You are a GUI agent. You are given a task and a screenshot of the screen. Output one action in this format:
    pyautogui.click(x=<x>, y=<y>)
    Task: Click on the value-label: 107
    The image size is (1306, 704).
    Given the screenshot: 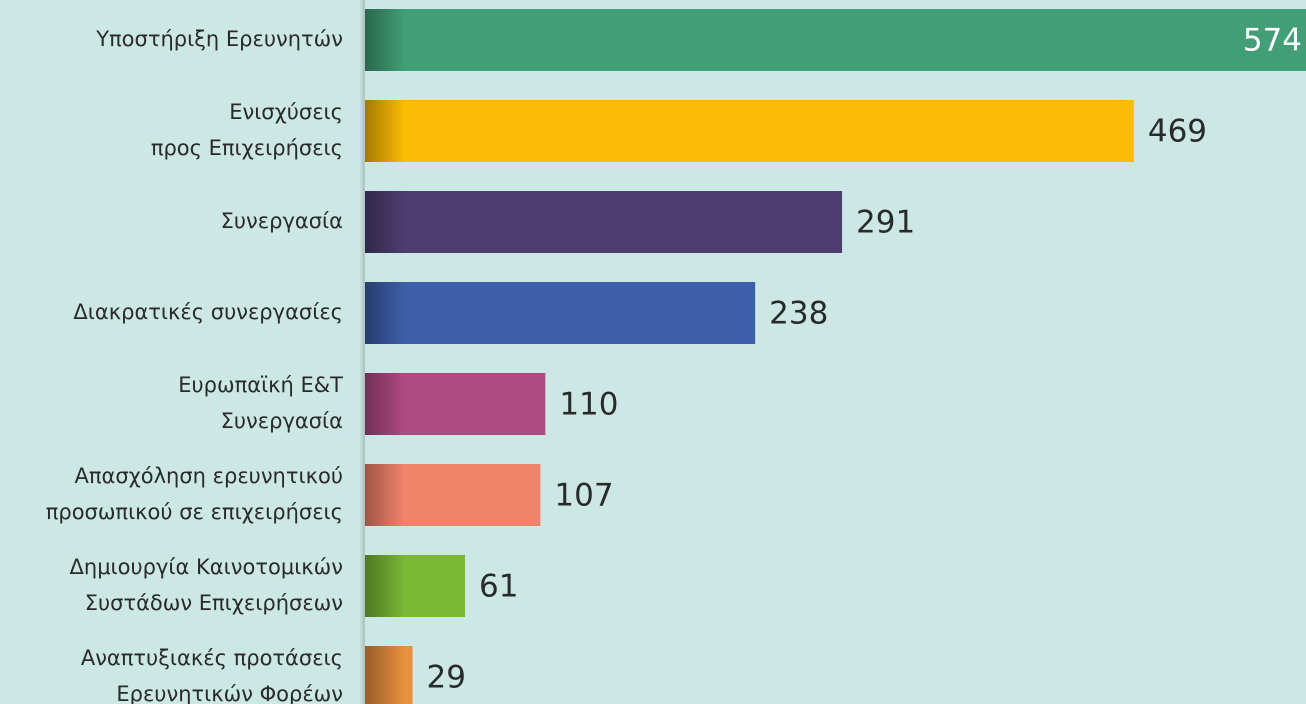 What is the action you would take?
    pyautogui.click(x=583, y=496)
    